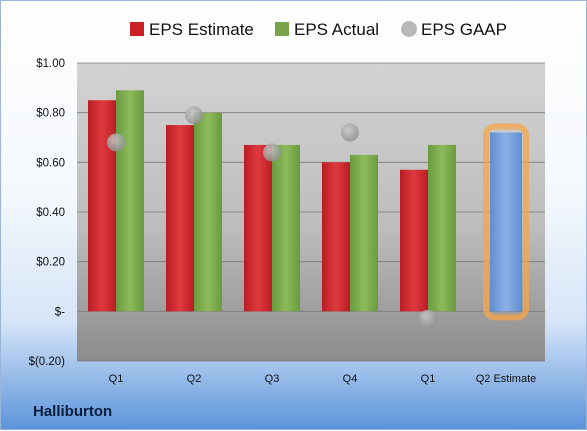 The height and width of the screenshot is (431, 587). What do you see at coordinates (350, 379) in the screenshot?
I see `x-tick-label: Q4` at bounding box center [350, 379].